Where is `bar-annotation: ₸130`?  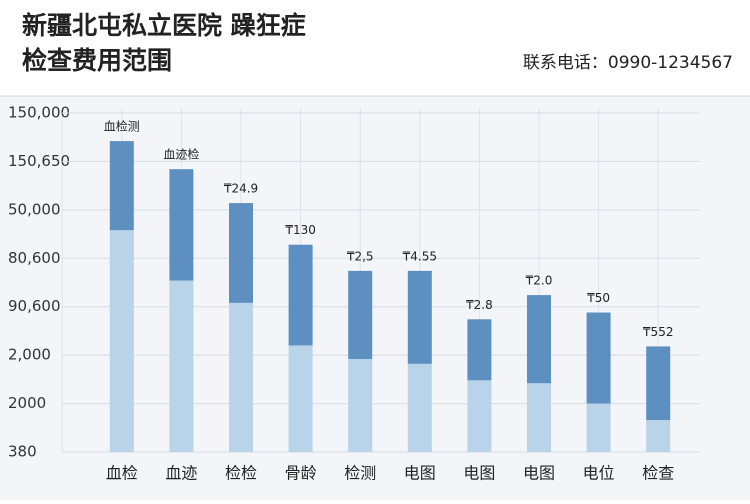
bar-annotation: ₸130 is located at coordinates (300, 230).